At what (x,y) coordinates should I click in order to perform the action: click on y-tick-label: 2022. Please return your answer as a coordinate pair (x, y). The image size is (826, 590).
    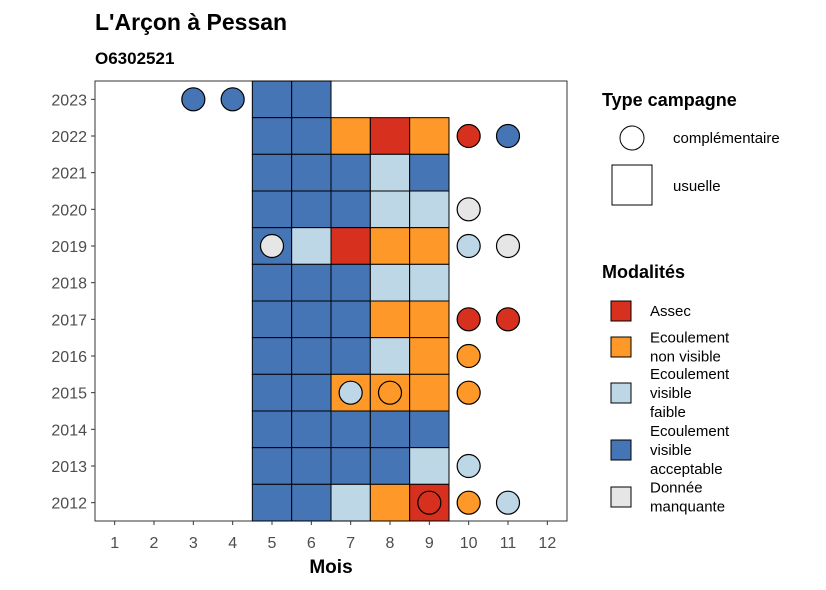
    Looking at the image, I should click on (69, 137).